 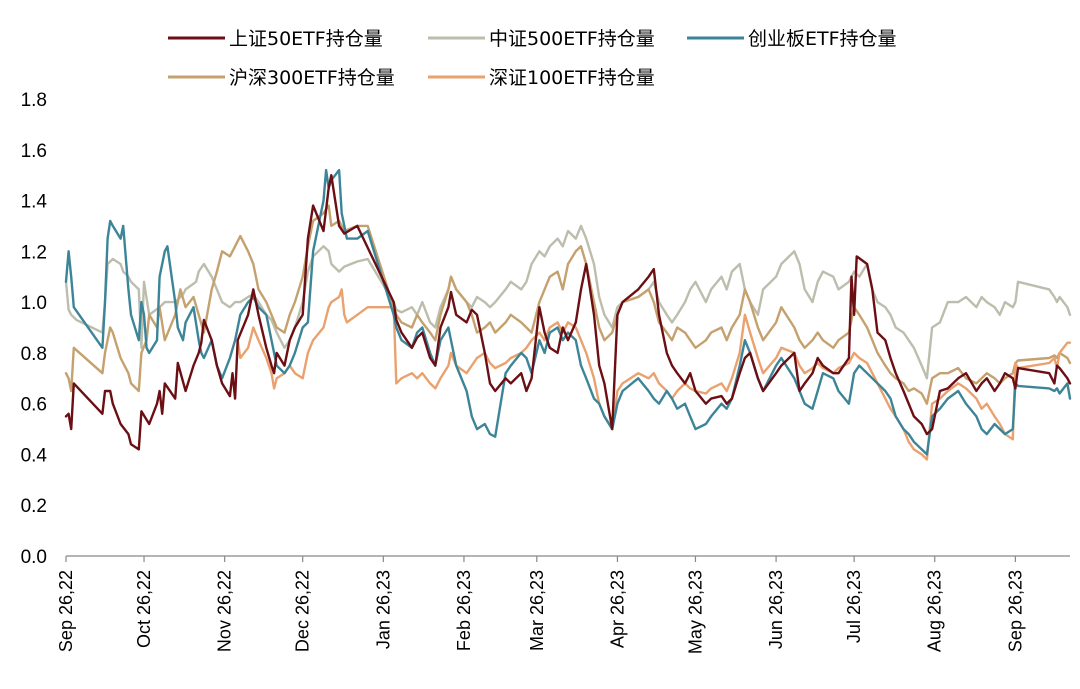 What do you see at coordinates (34, 100) in the screenshot?
I see `y-tick-label: 1.8` at bounding box center [34, 100].